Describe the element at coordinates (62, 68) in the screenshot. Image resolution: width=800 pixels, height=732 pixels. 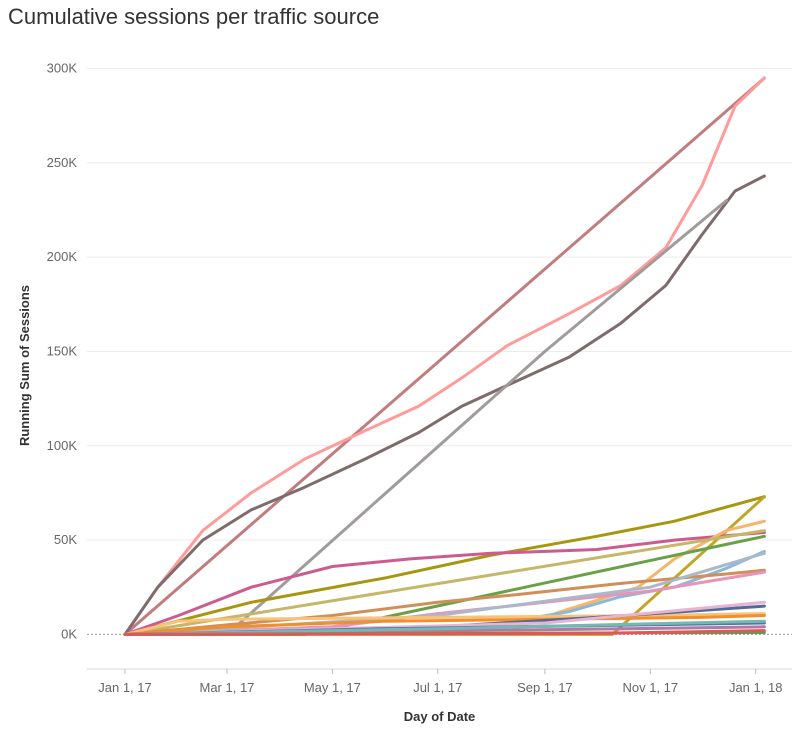
I see `y-tick-label: 300K` at that location.